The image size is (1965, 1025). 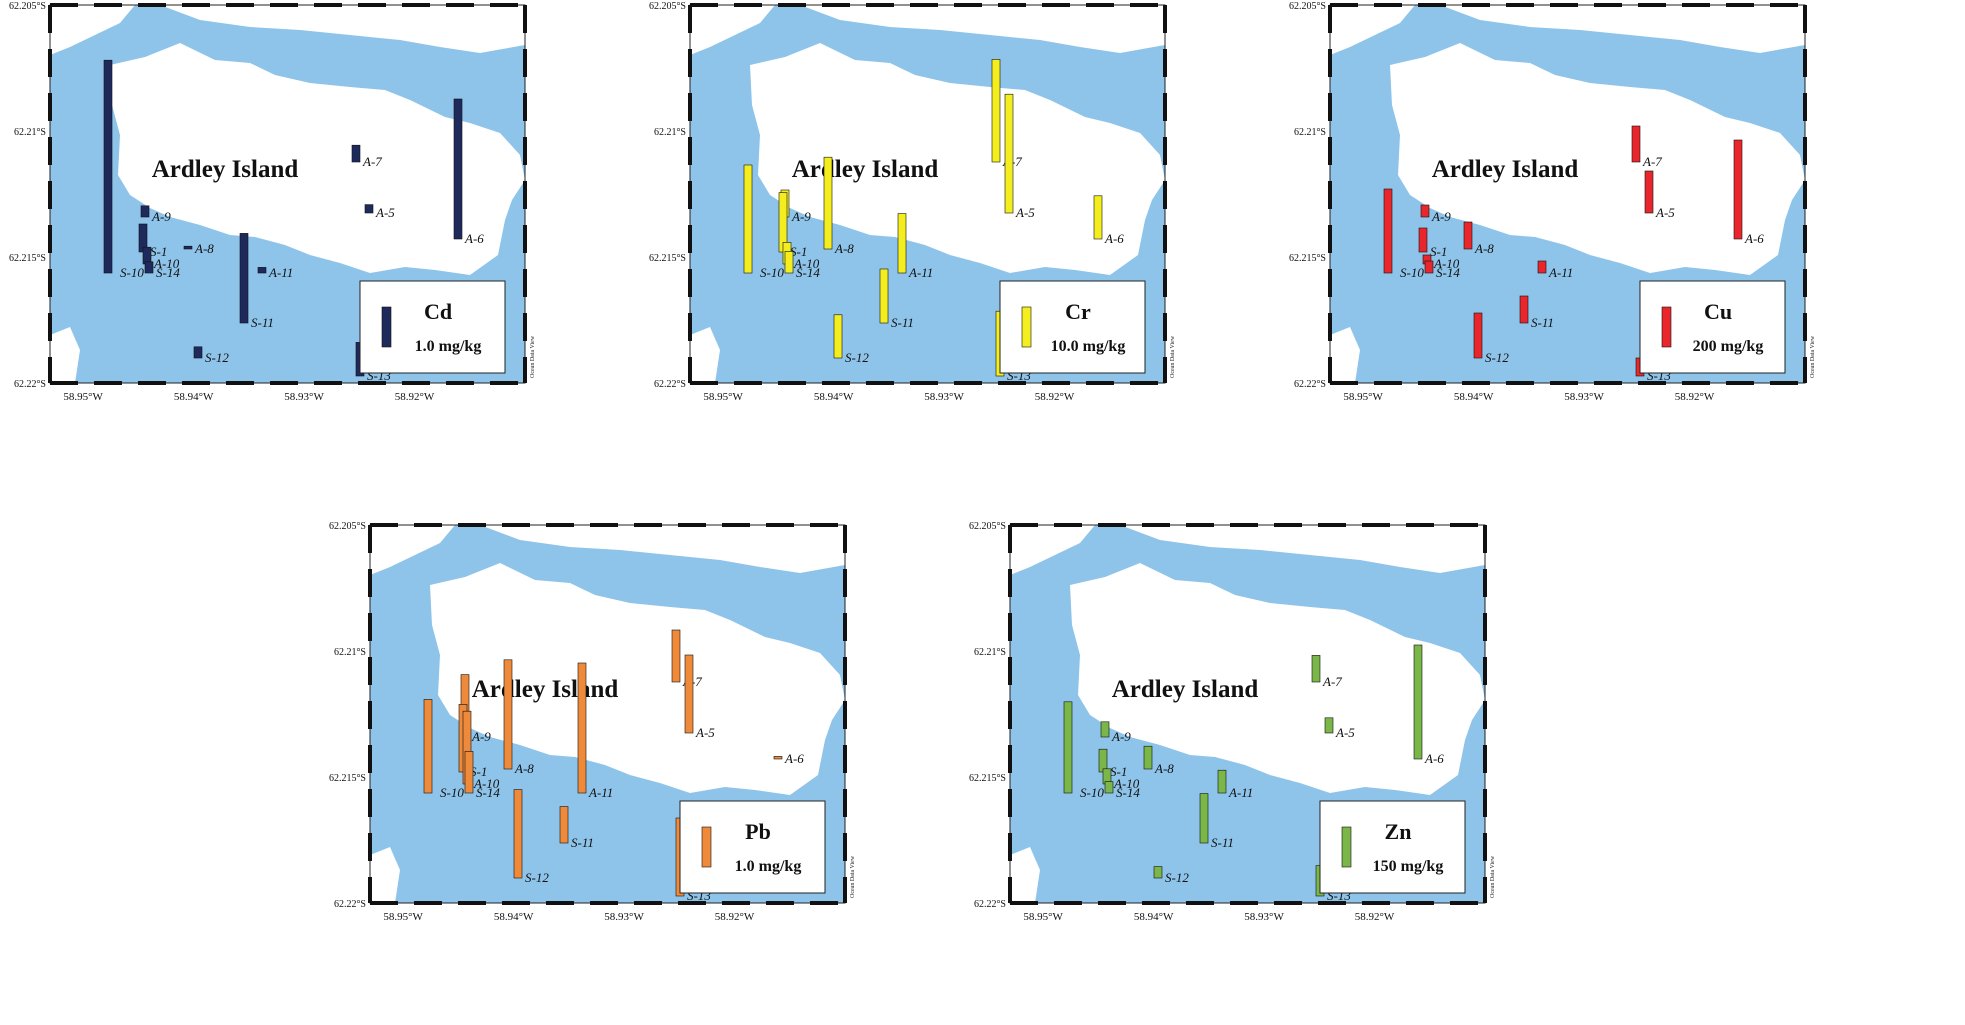 I want to click on legend-element-label: Cr, so click(x=1078, y=311).